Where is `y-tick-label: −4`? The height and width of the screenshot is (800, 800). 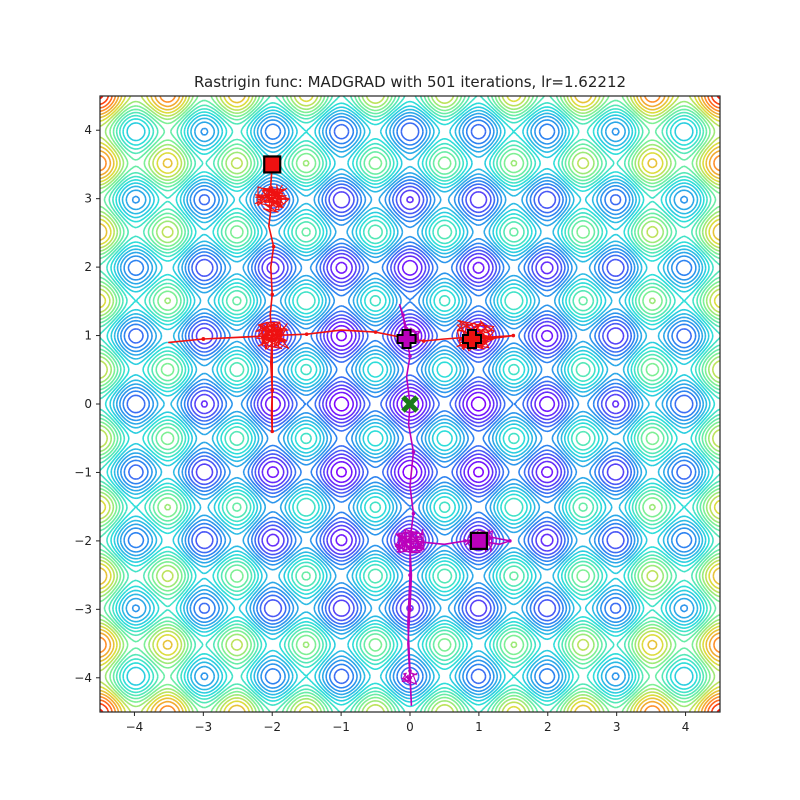
y-tick-label: −4 is located at coordinates (83, 678).